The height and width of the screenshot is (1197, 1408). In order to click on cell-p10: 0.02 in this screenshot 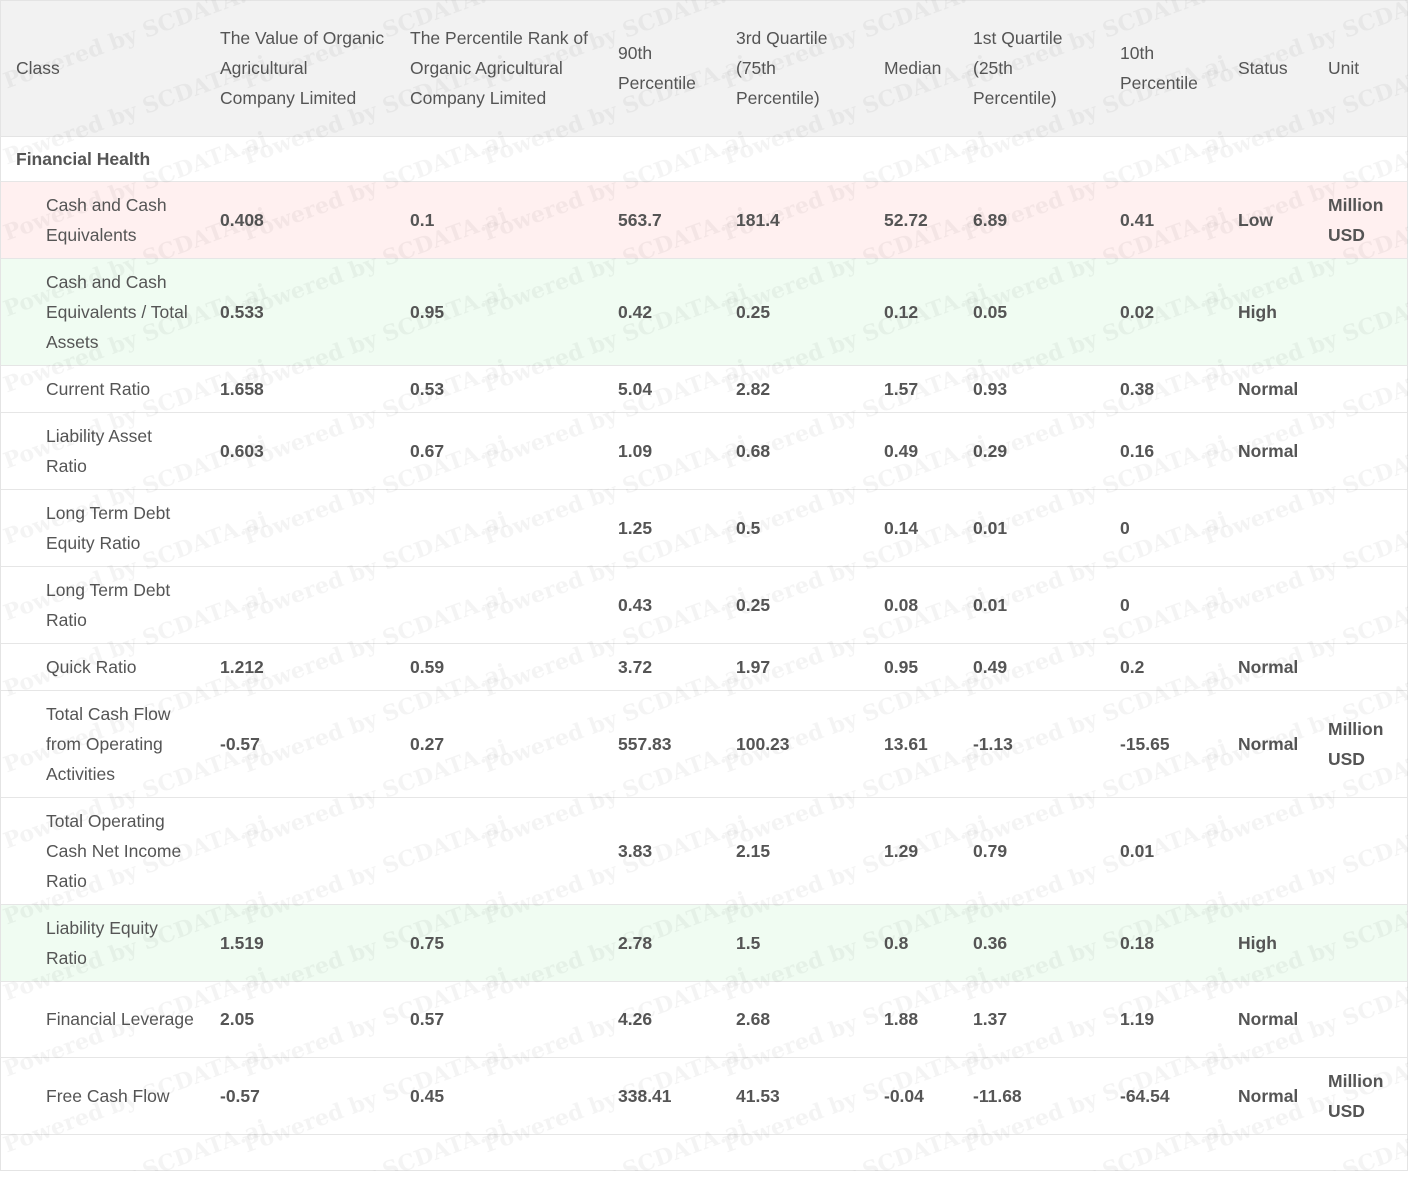, I will do `click(1163, 312)`.